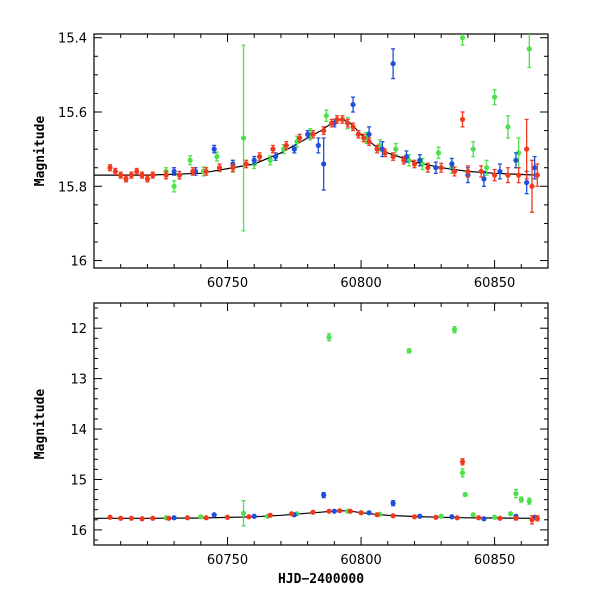 The image size is (600, 600). I want to click on x-tick-label: 60800, so click(360, 283).